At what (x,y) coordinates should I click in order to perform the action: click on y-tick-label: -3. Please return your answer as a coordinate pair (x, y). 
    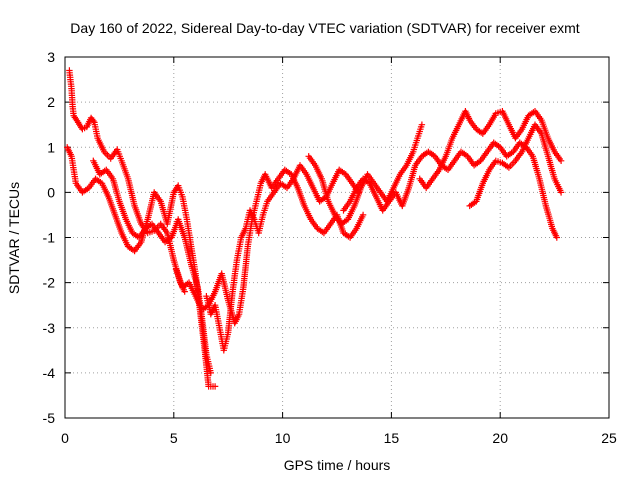
    Looking at the image, I should click on (49, 328).